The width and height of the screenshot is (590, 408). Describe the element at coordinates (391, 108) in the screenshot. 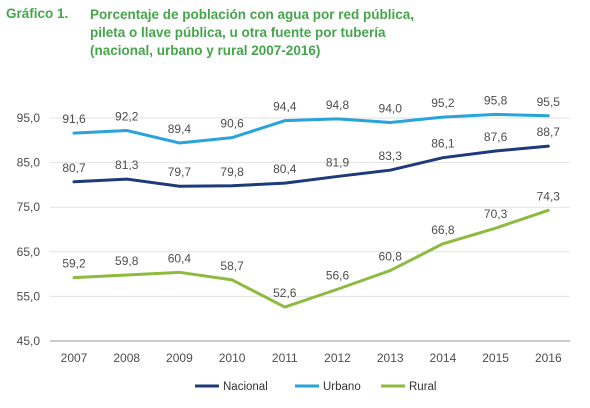

I see `data-label-urbano: 94,0` at that location.